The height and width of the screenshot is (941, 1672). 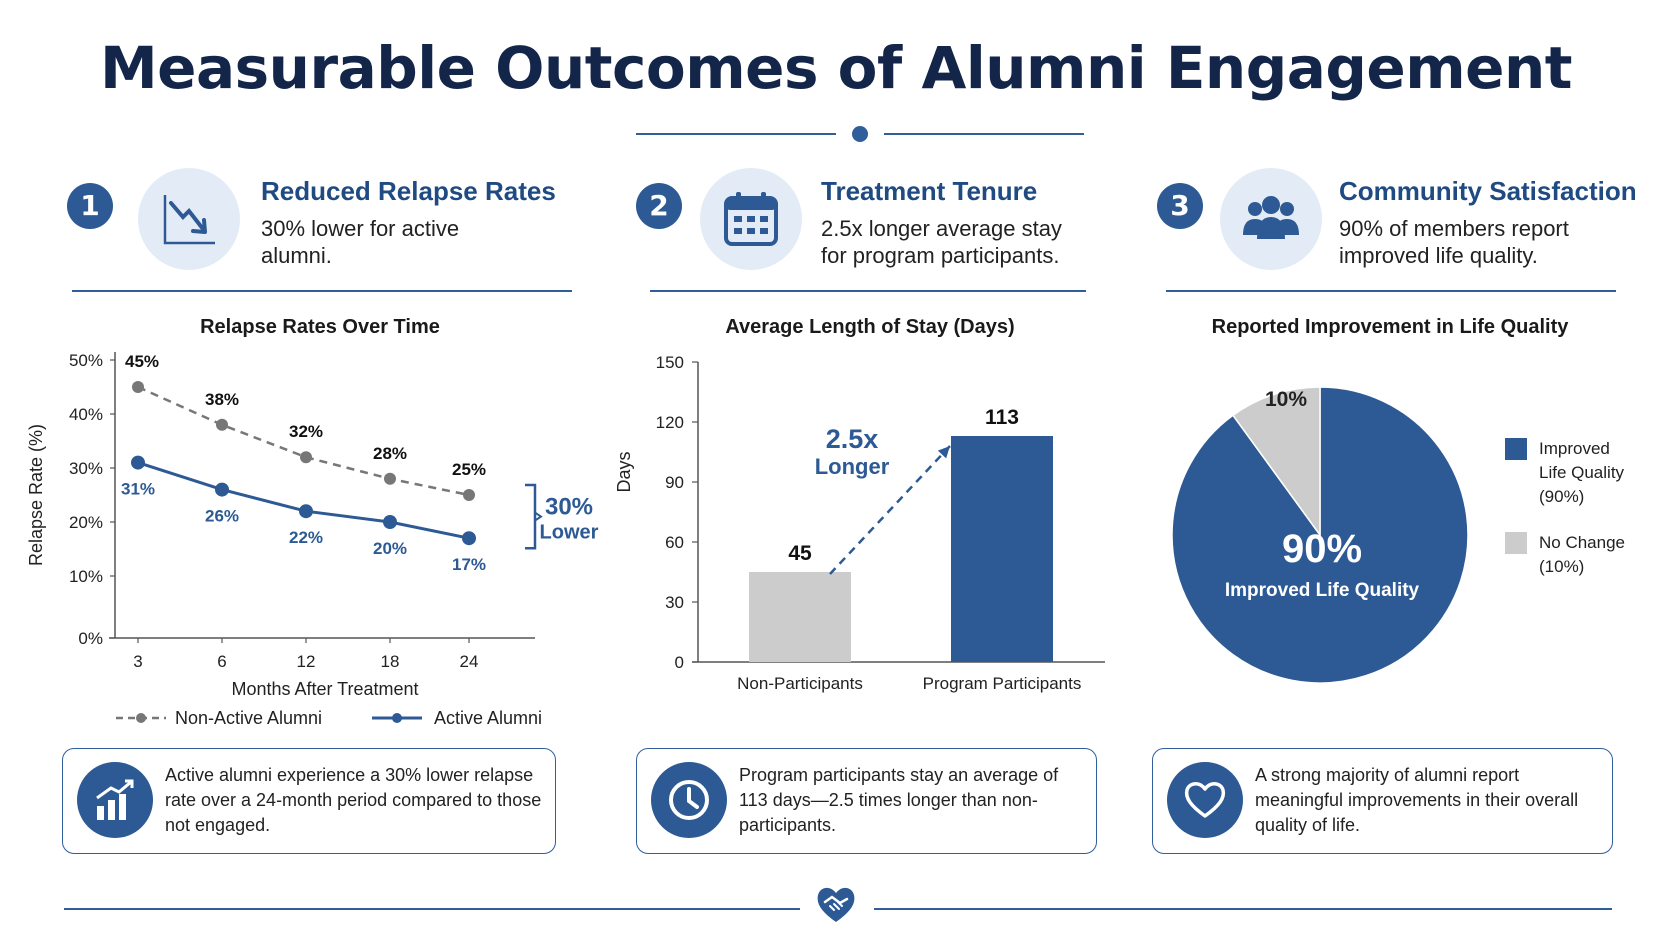 What do you see at coordinates (432, 909) in the screenshot?
I see `bottom-rule-left` at bounding box center [432, 909].